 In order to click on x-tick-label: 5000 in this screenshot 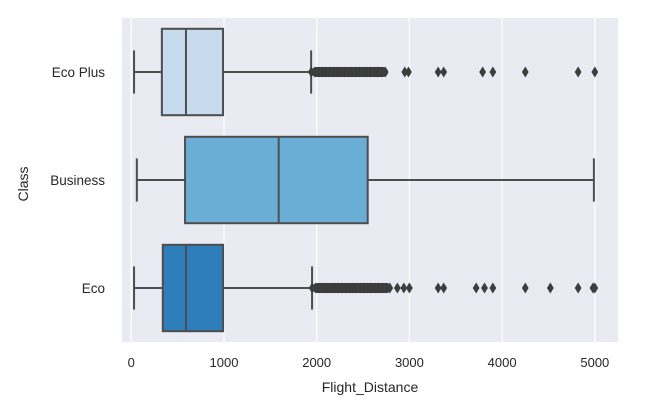, I will do `click(594, 362)`.